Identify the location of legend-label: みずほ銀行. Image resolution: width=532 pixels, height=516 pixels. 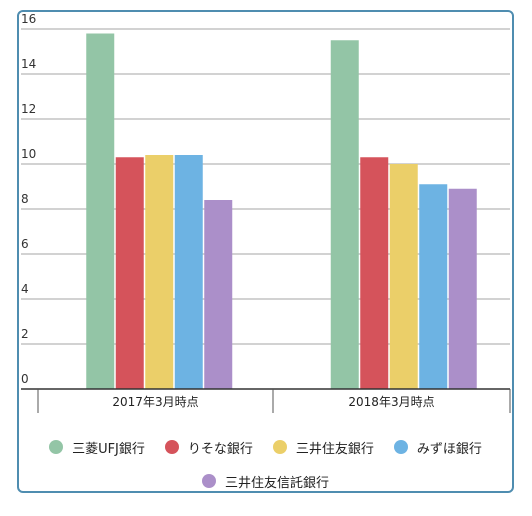
(449, 449).